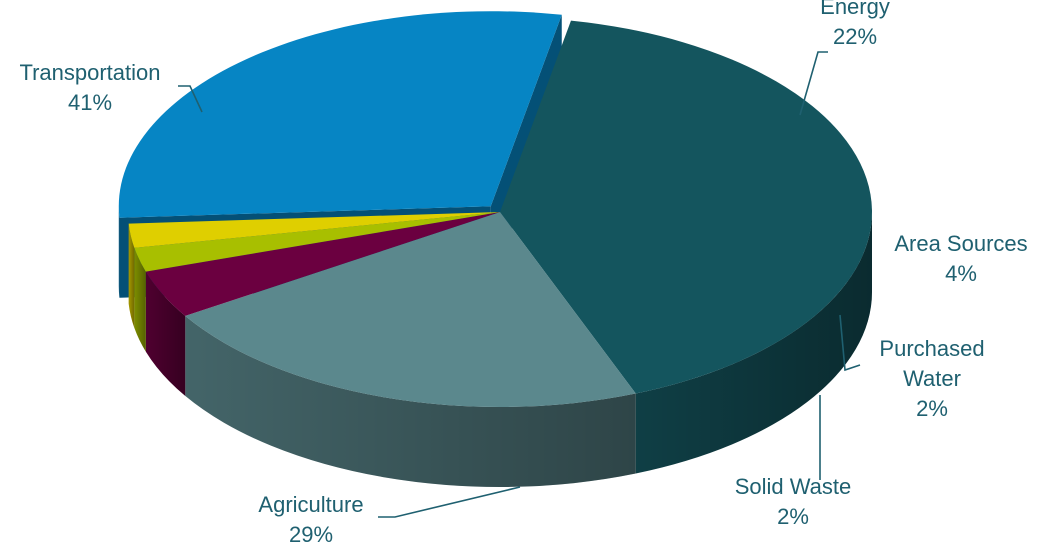 The image size is (1042, 559). Describe the element at coordinates (311, 534) in the screenshot. I see `slice-label-percent-agriculture: 29%` at that location.